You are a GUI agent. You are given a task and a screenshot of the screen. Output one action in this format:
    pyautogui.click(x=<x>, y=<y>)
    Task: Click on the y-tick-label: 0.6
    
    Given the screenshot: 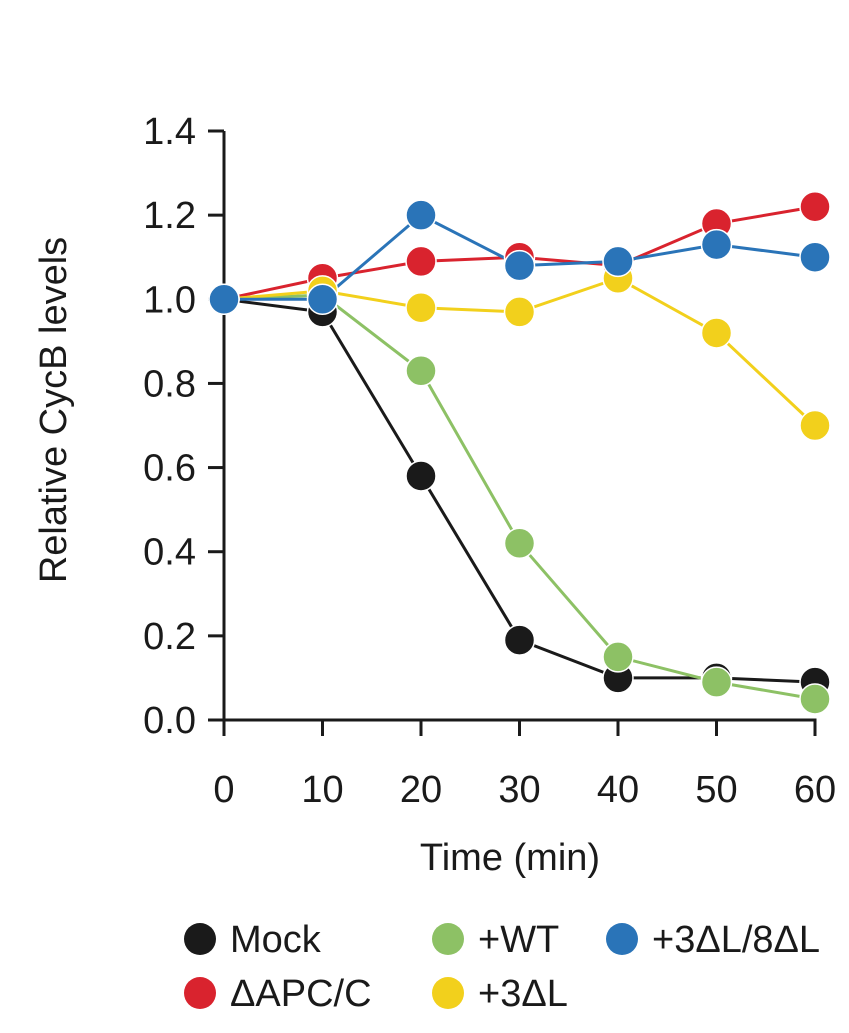 What is the action you would take?
    pyautogui.click(x=169, y=469)
    